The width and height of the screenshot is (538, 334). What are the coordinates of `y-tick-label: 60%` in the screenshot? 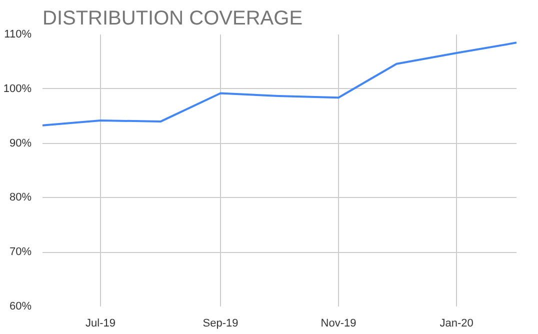 It's located at (20, 306).